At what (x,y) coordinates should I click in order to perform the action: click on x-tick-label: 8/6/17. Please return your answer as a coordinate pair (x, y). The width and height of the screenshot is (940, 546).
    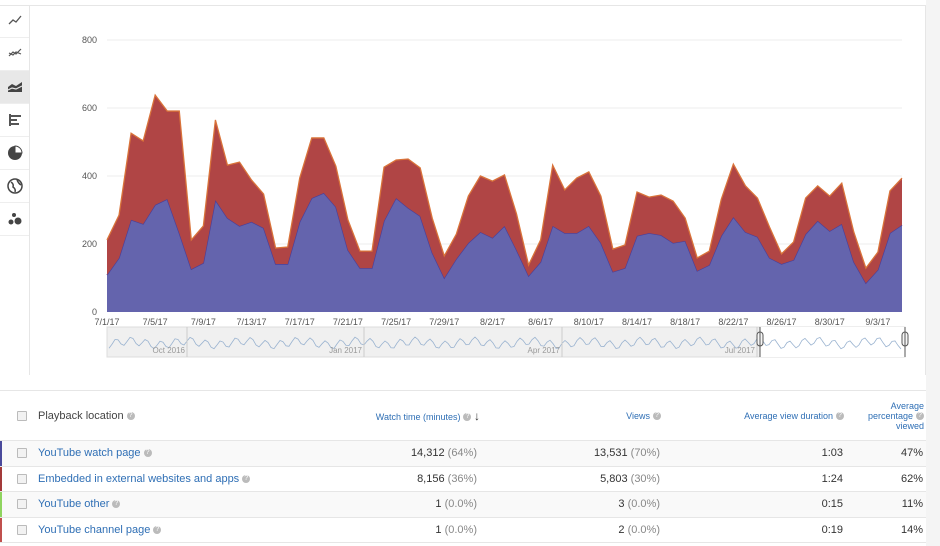
    Looking at the image, I should click on (540, 322).